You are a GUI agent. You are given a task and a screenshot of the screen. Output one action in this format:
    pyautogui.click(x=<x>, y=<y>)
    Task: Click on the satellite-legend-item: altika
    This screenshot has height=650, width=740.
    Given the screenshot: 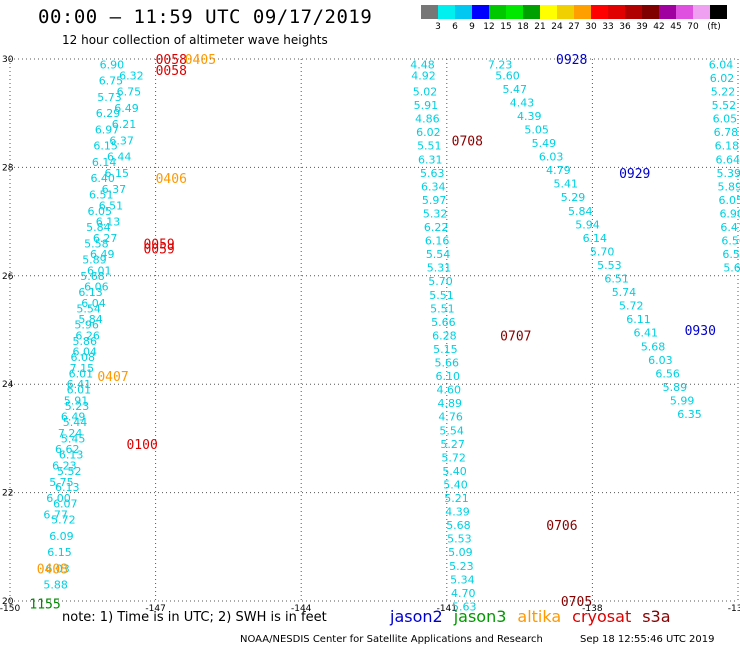 What is the action you would take?
    pyautogui.click(x=539, y=616)
    